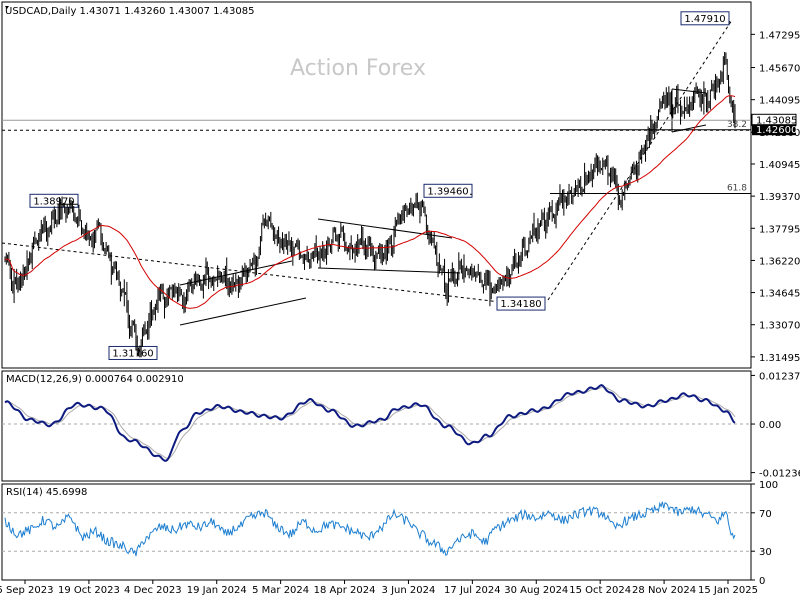  I want to click on wedge-lower-line, so click(389, 270).